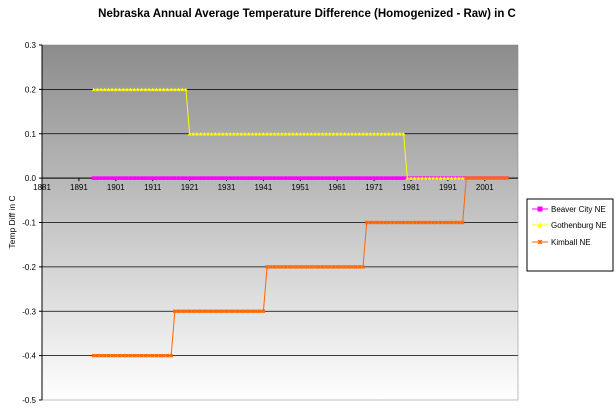 This screenshot has width=616, height=419. I want to click on x-tick-label: 1911, so click(153, 187).